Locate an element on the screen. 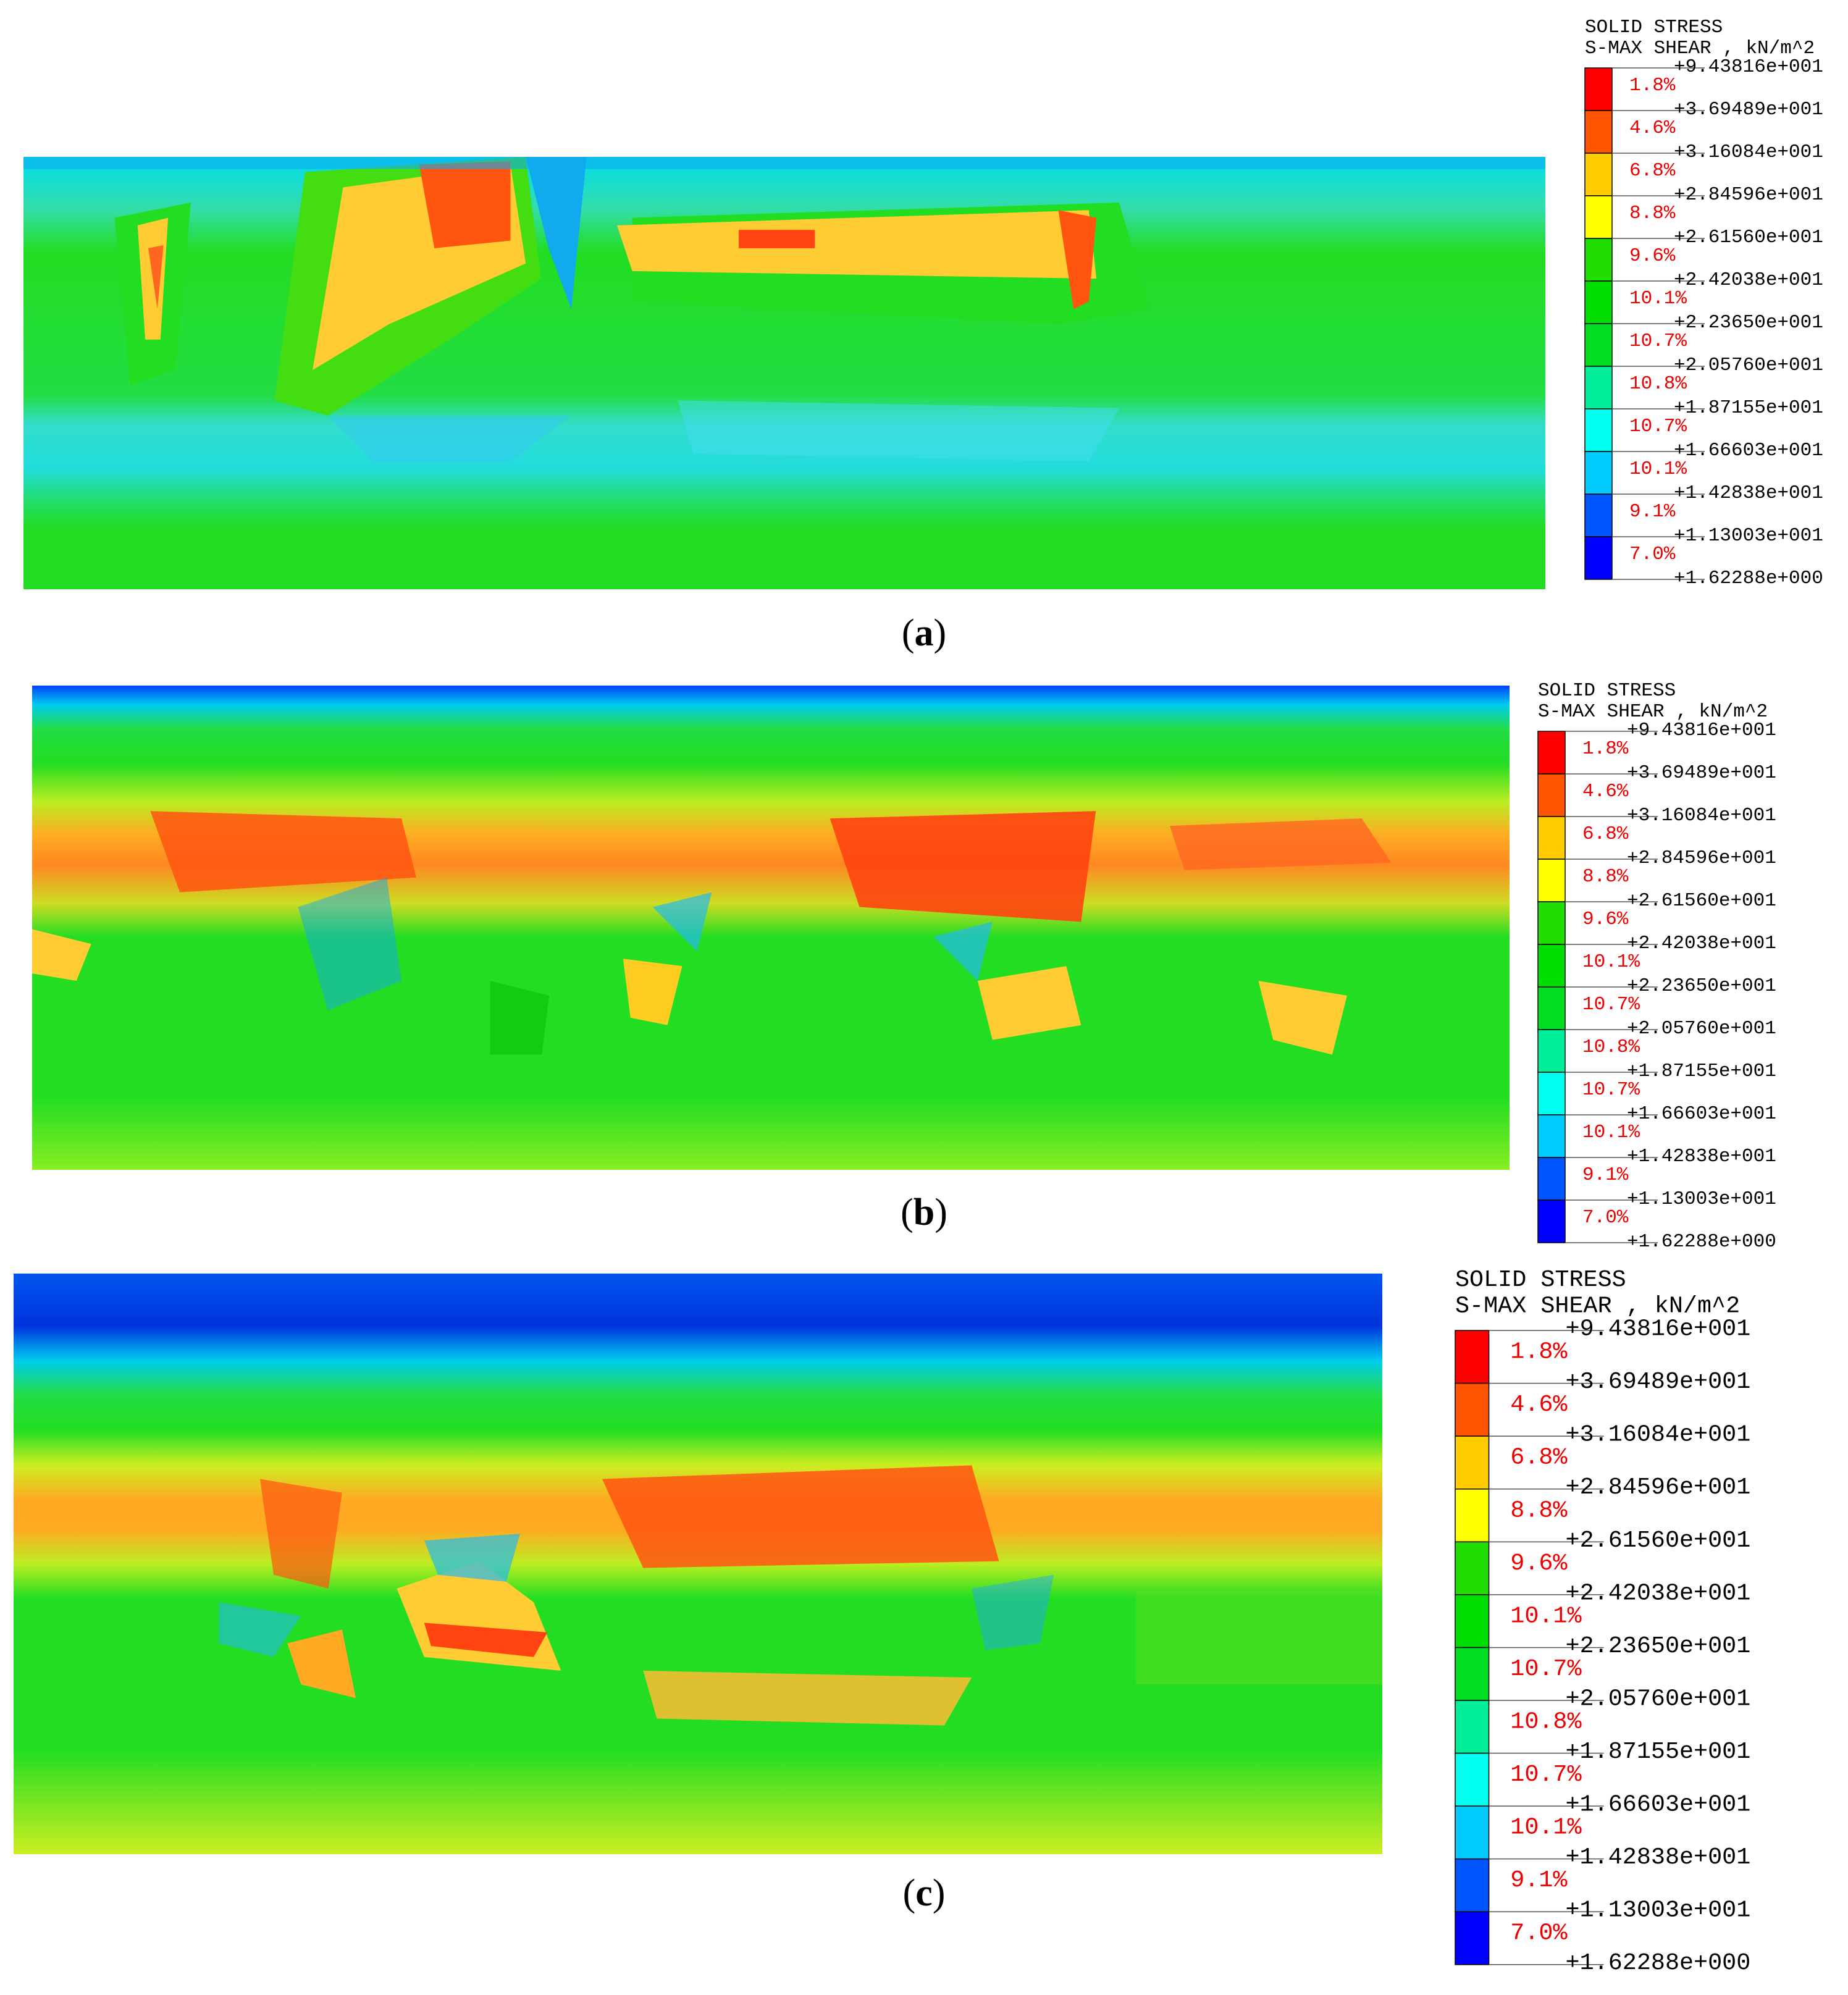 The height and width of the screenshot is (1995, 1848). legend-title-line1: SOLID STRESS is located at coordinates (1607, 691).